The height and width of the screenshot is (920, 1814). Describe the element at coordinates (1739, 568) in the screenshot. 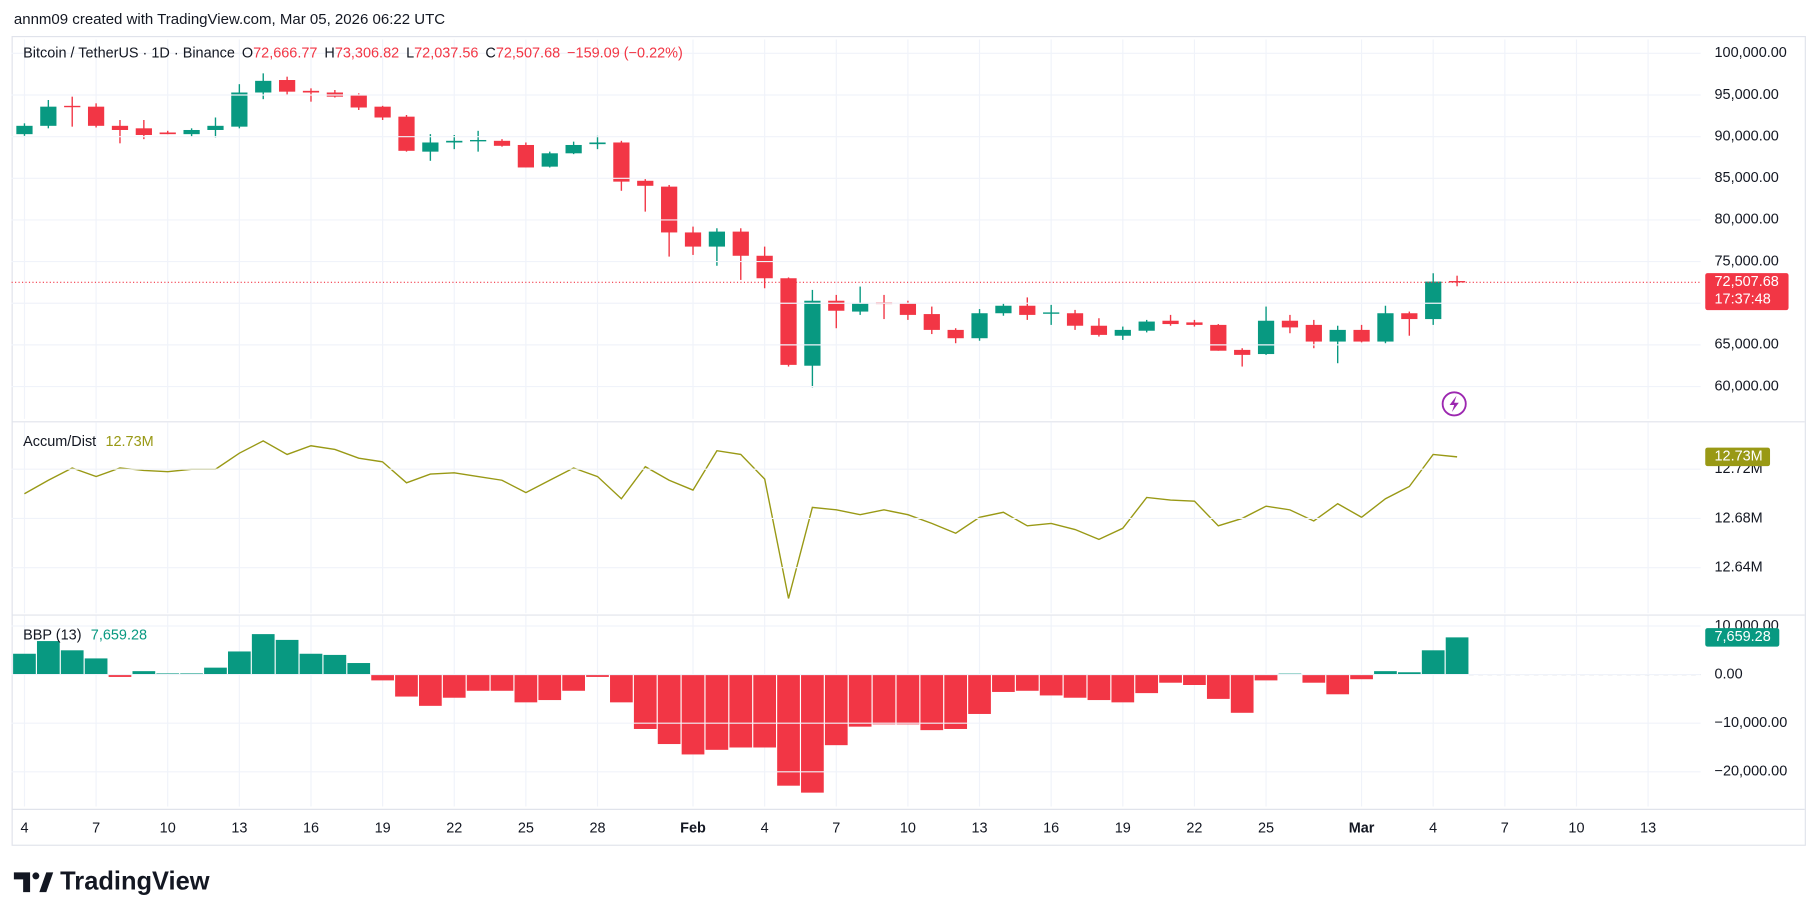

I see `y-tick-label: 12.64M` at that location.